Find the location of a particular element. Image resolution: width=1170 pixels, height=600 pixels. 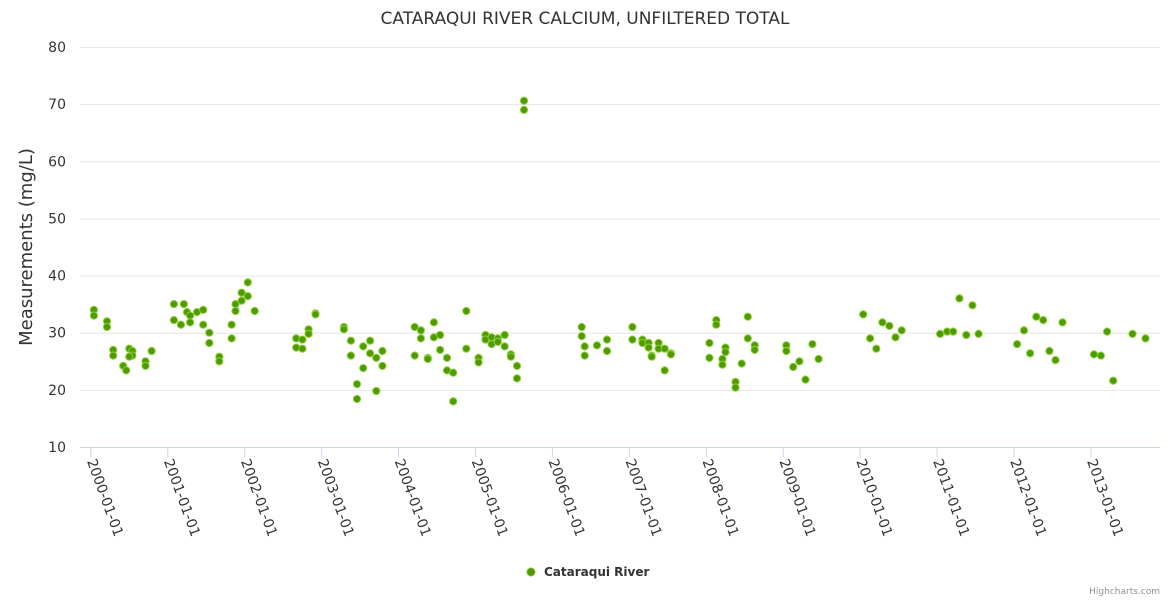

legend: Cataraqui River is located at coordinates (587, 572).